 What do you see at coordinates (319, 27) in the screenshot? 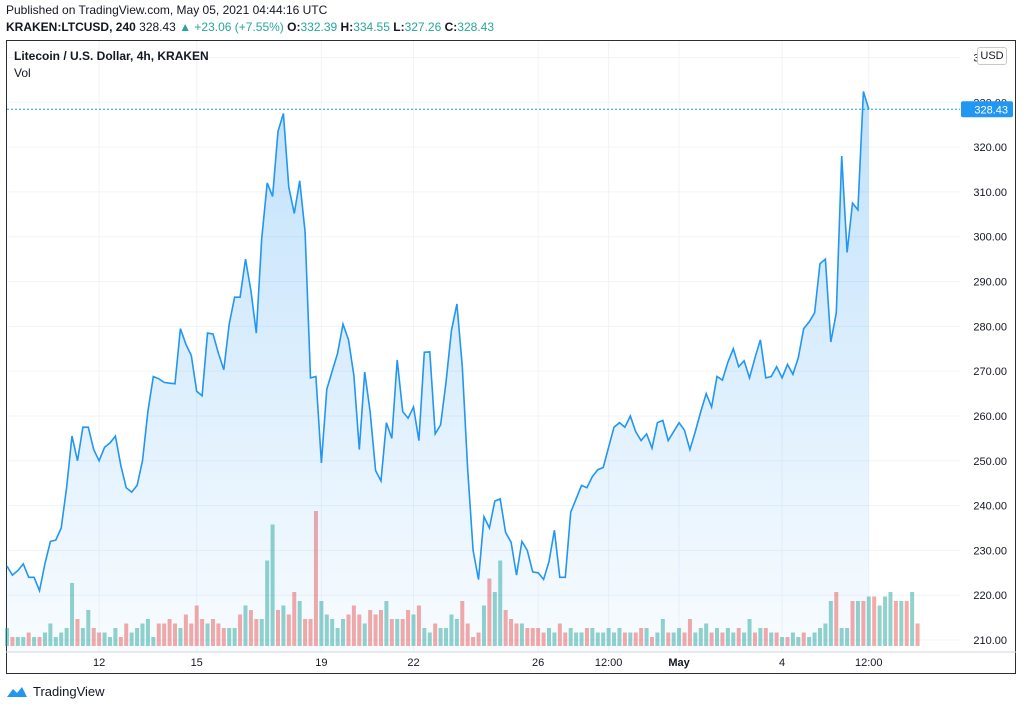
I see `open-value: 332.39` at bounding box center [319, 27].